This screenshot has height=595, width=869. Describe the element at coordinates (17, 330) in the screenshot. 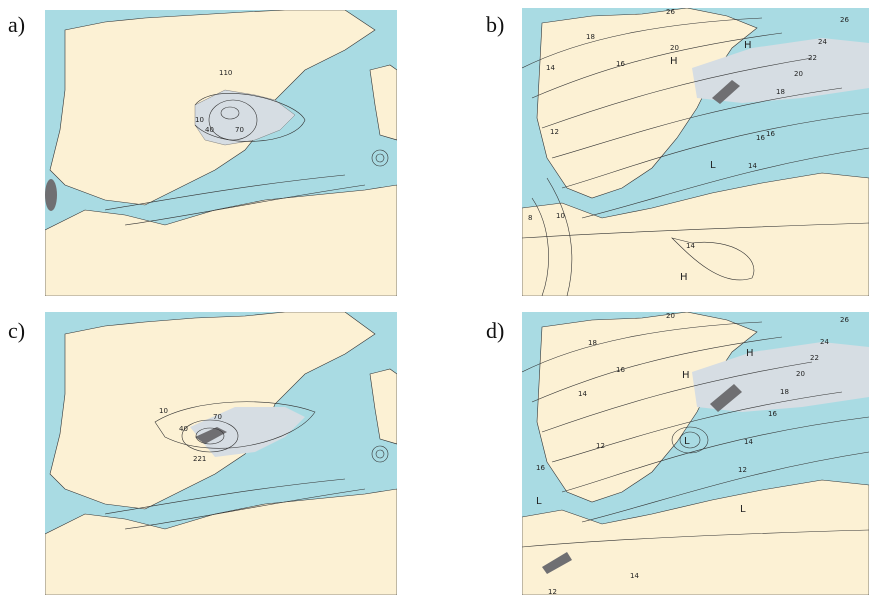

I see `panel-c-label: c)` at that location.